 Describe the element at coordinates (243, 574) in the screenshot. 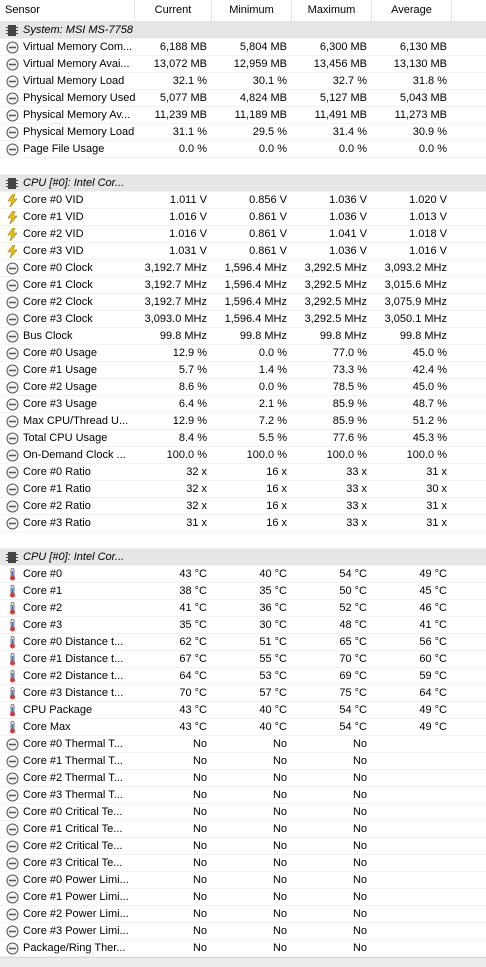

I see `sensor-row: Core #0 43 °C 40 °C 54 °C 49 °C` at that location.